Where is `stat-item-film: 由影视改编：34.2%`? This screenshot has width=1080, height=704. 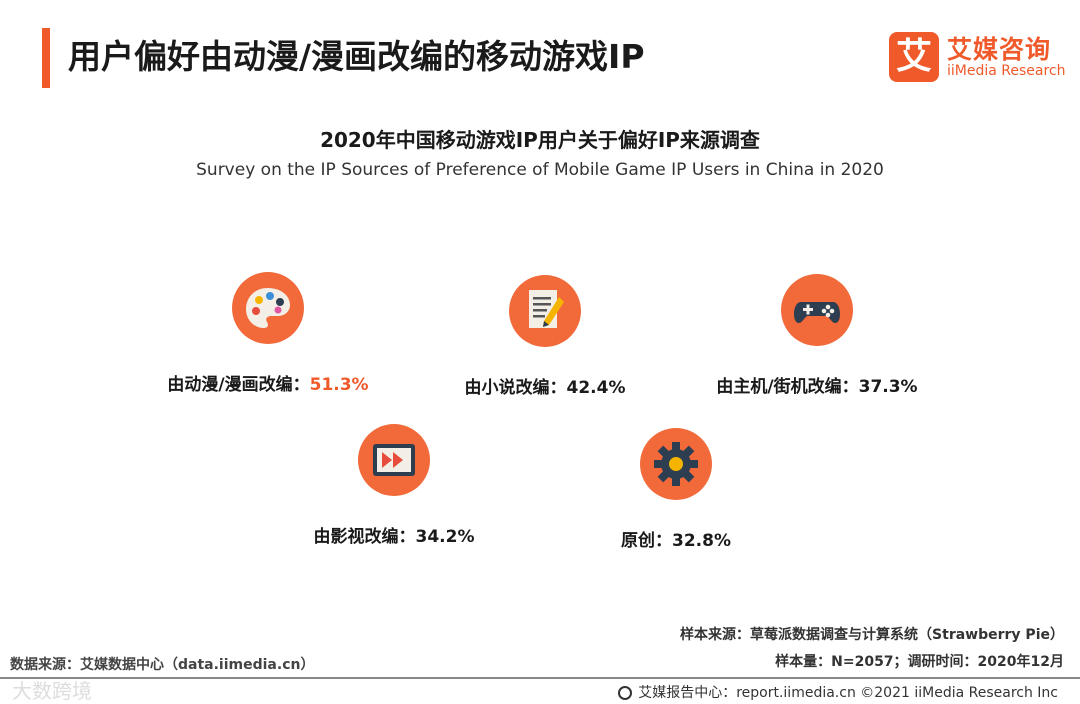 stat-item-film: 由影视改编：34.2% is located at coordinates (394, 485).